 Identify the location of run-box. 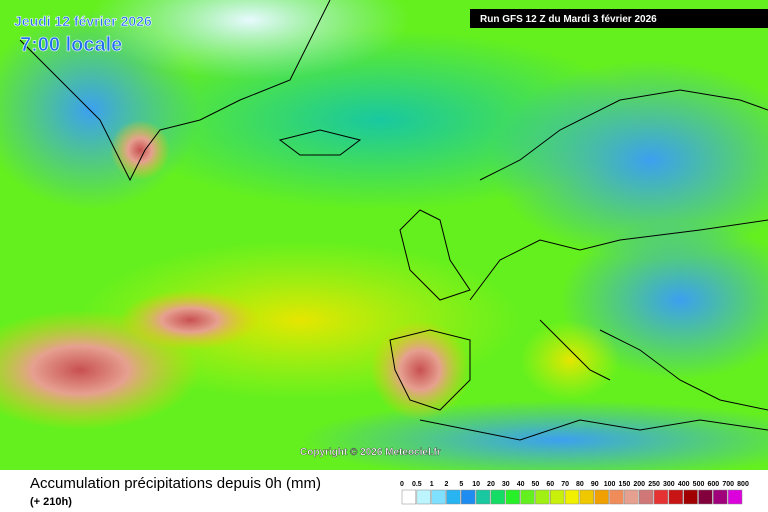
(619, 18).